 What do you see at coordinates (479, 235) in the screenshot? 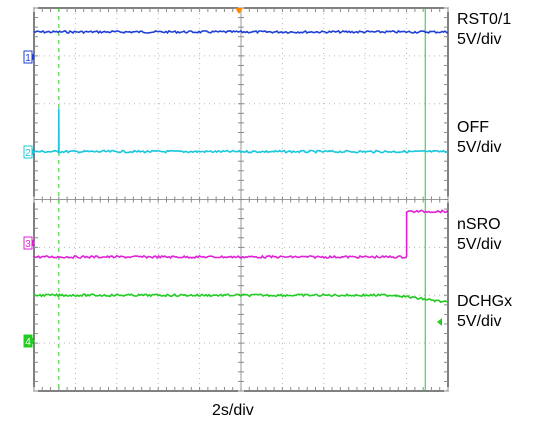
I see `series-label-3: nSRO 5V/div` at bounding box center [479, 235].